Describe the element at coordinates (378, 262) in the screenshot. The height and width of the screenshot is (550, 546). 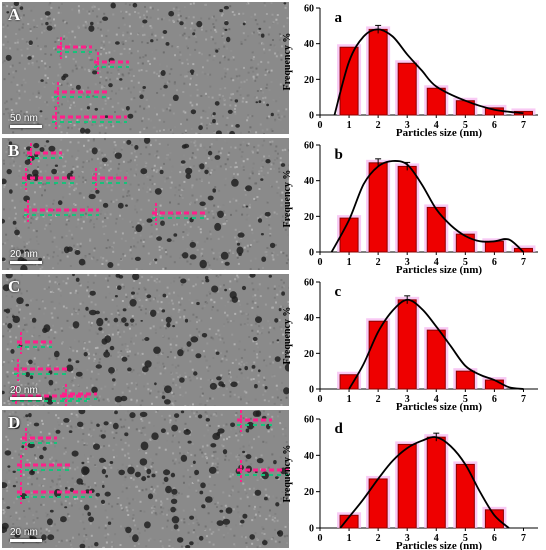
I see `x-tick-label: 2` at that location.